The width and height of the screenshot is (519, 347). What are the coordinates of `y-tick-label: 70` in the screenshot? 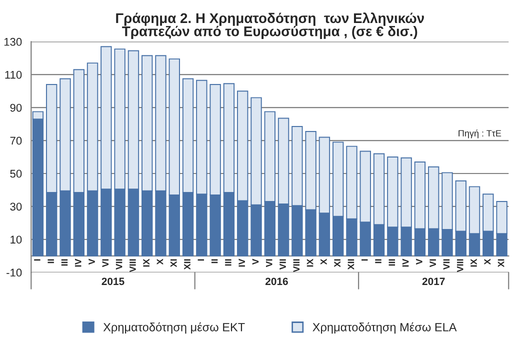 It's located at (16, 140).